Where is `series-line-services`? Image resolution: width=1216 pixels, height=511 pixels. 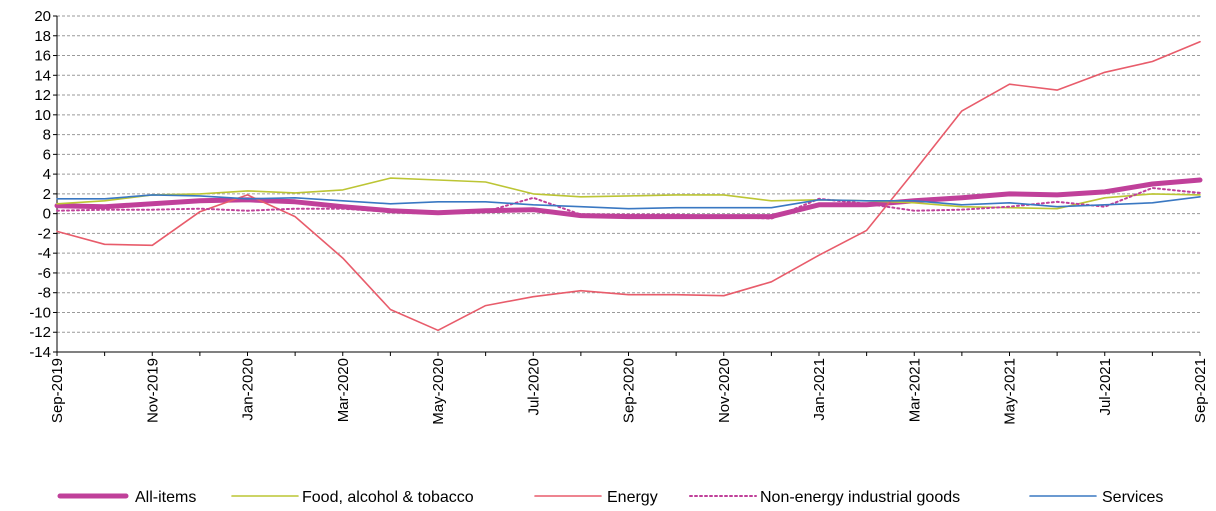 series-line-services is located at coordinates (628, 202).